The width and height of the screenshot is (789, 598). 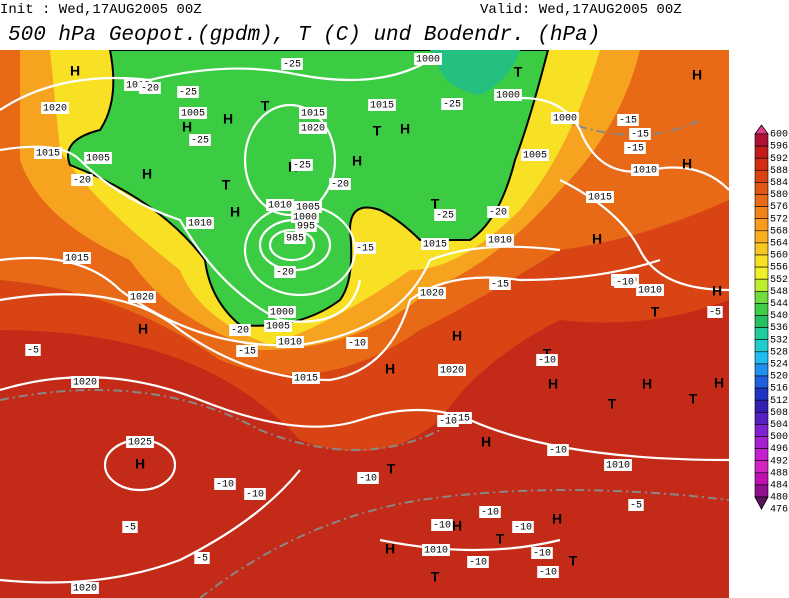 What do you see at coordinates (475, 72) in the screenshot?
I see `cyan-region` at bounding box center [475, 72].